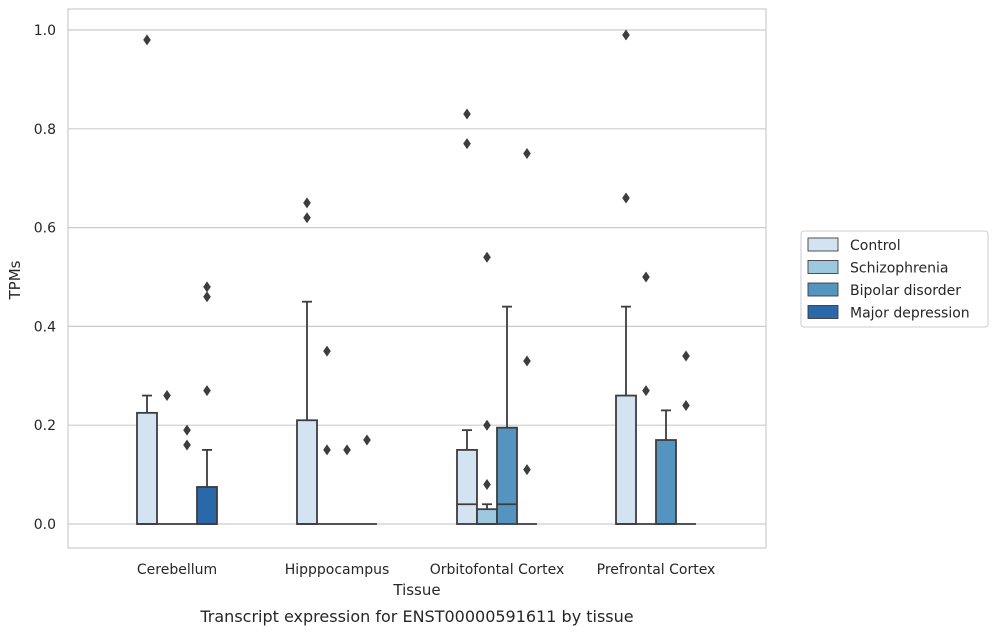 The width and height of the screenshot is (997, 634). Describe the element at coordinates (45, 229) in the screenshot. I see `y-tick-label: 0.6` at that location.